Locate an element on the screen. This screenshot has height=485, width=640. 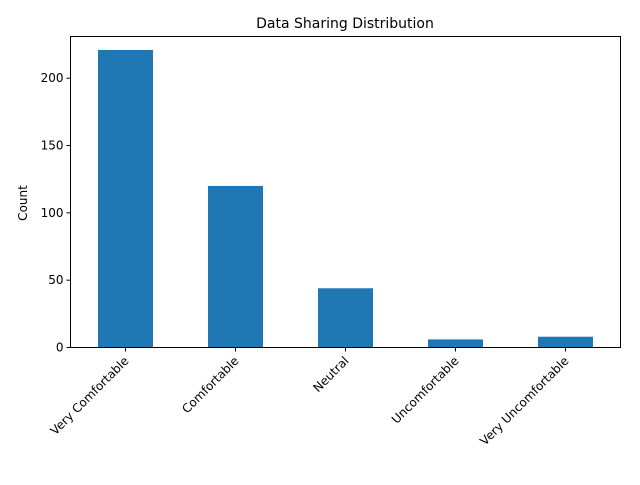
y-axis-label: Count is located at coordinates (23, 203).